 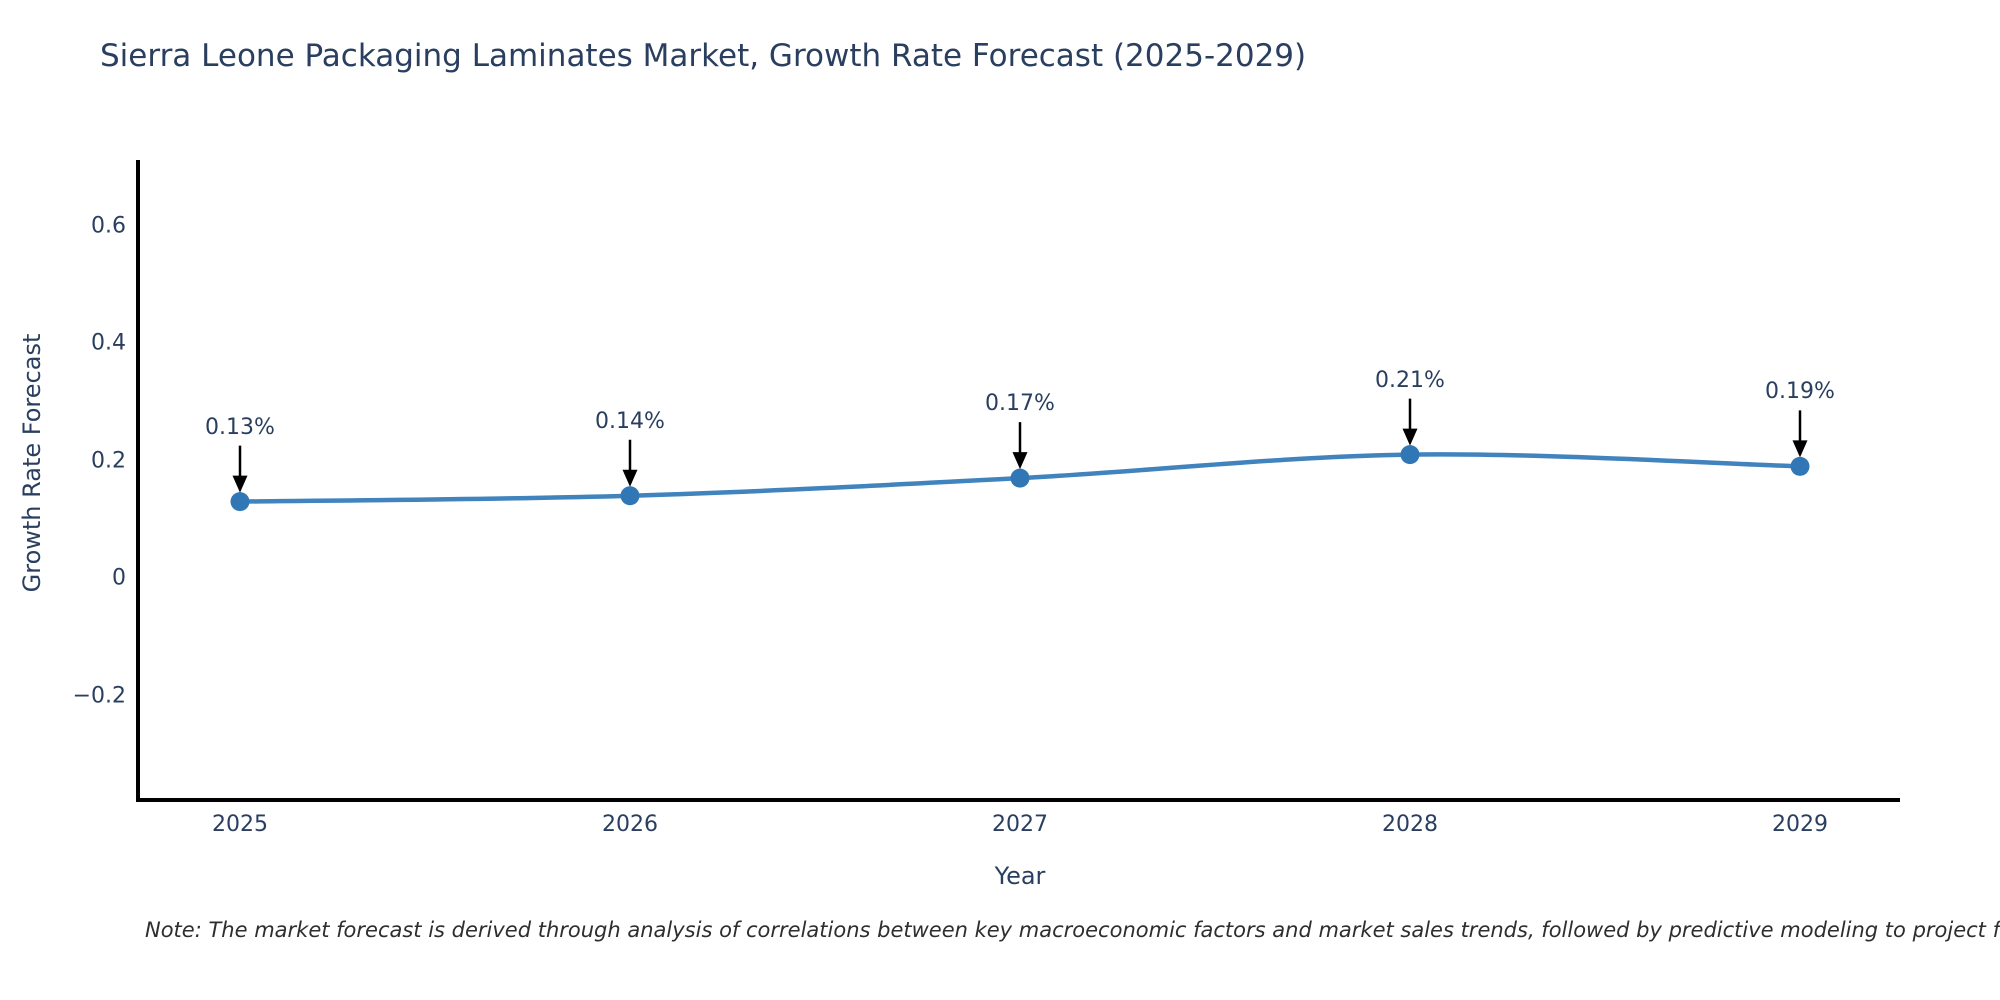 I want to click on y-tick-label: 0.4, so click(x=108, y=343).